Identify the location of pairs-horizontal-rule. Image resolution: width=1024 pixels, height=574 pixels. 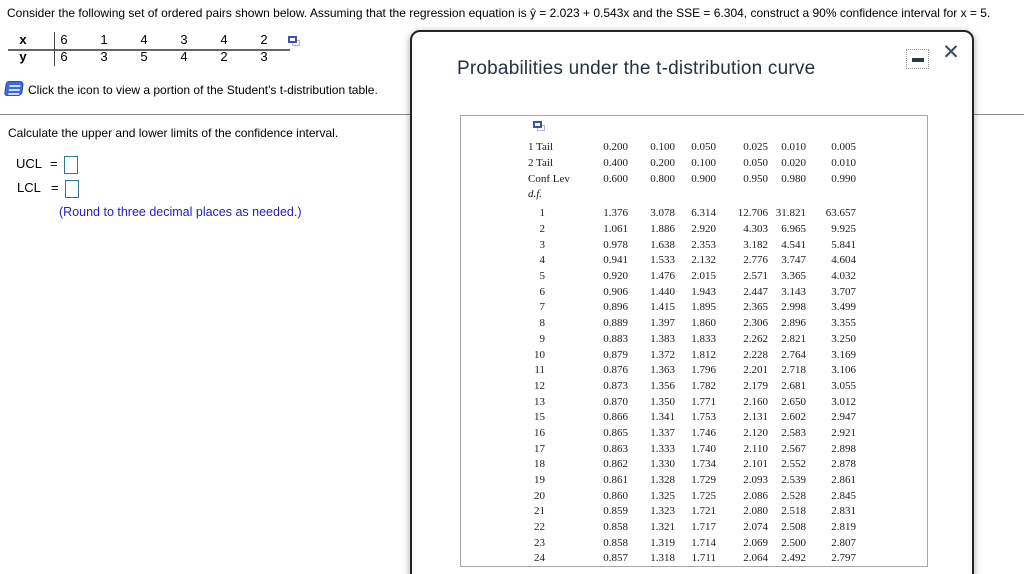
(149, 50).